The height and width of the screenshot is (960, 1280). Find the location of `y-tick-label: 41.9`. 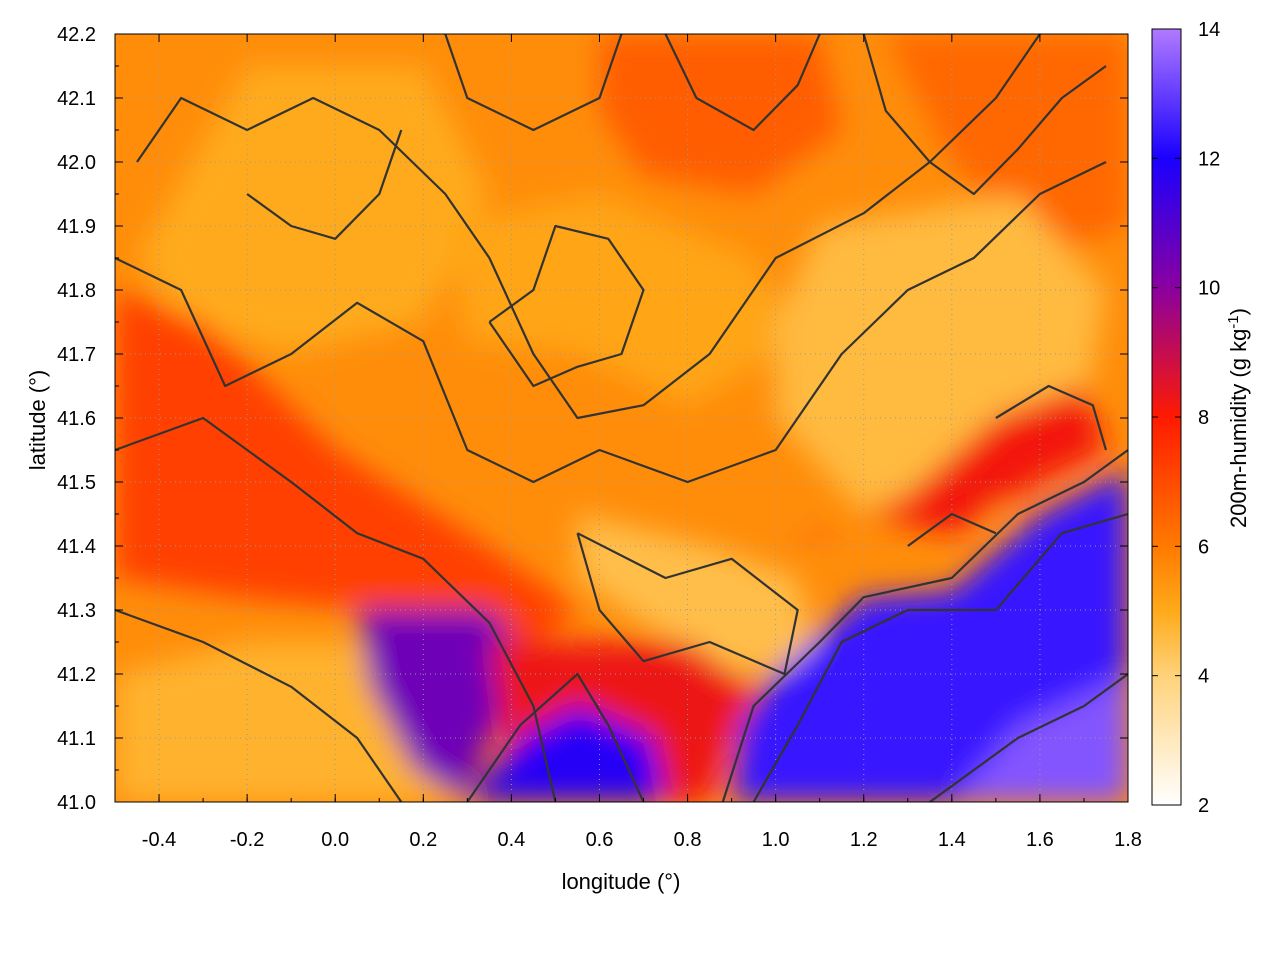

y-tick-label: 41.9 is located at coordinates (76, 227).